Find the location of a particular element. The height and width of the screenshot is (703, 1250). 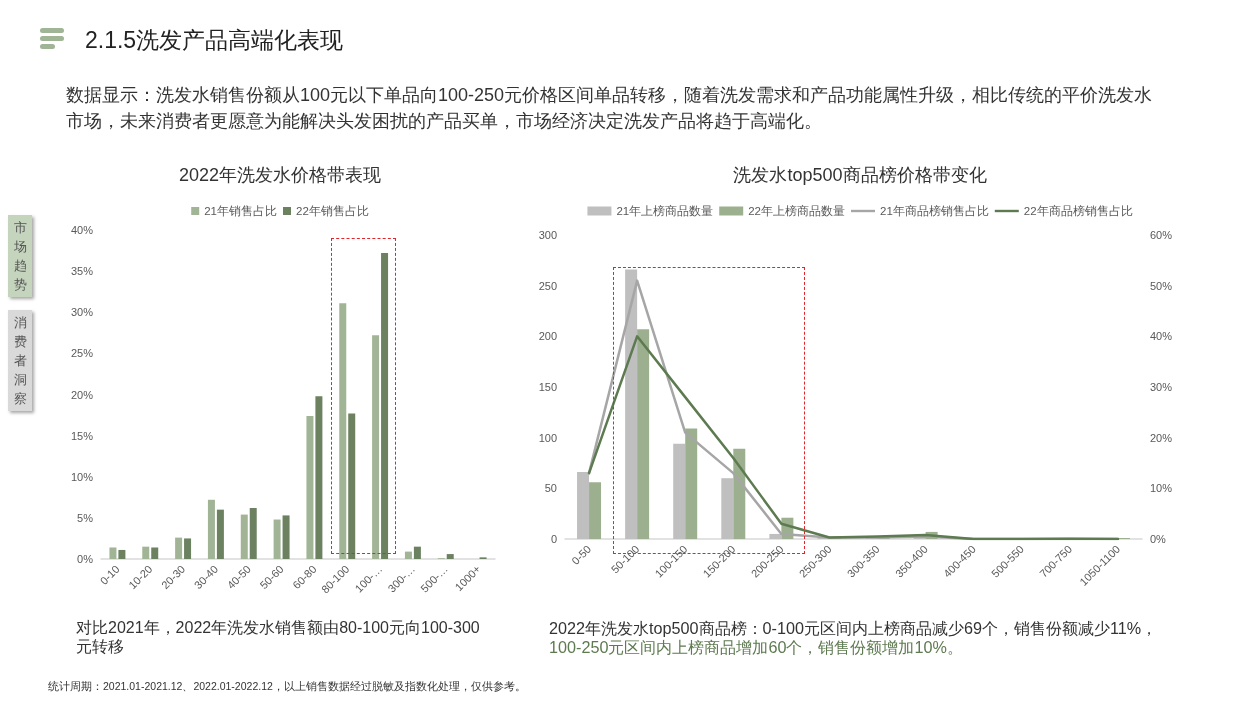

y-tick-label: 10% is located at coordinates (82, 476).